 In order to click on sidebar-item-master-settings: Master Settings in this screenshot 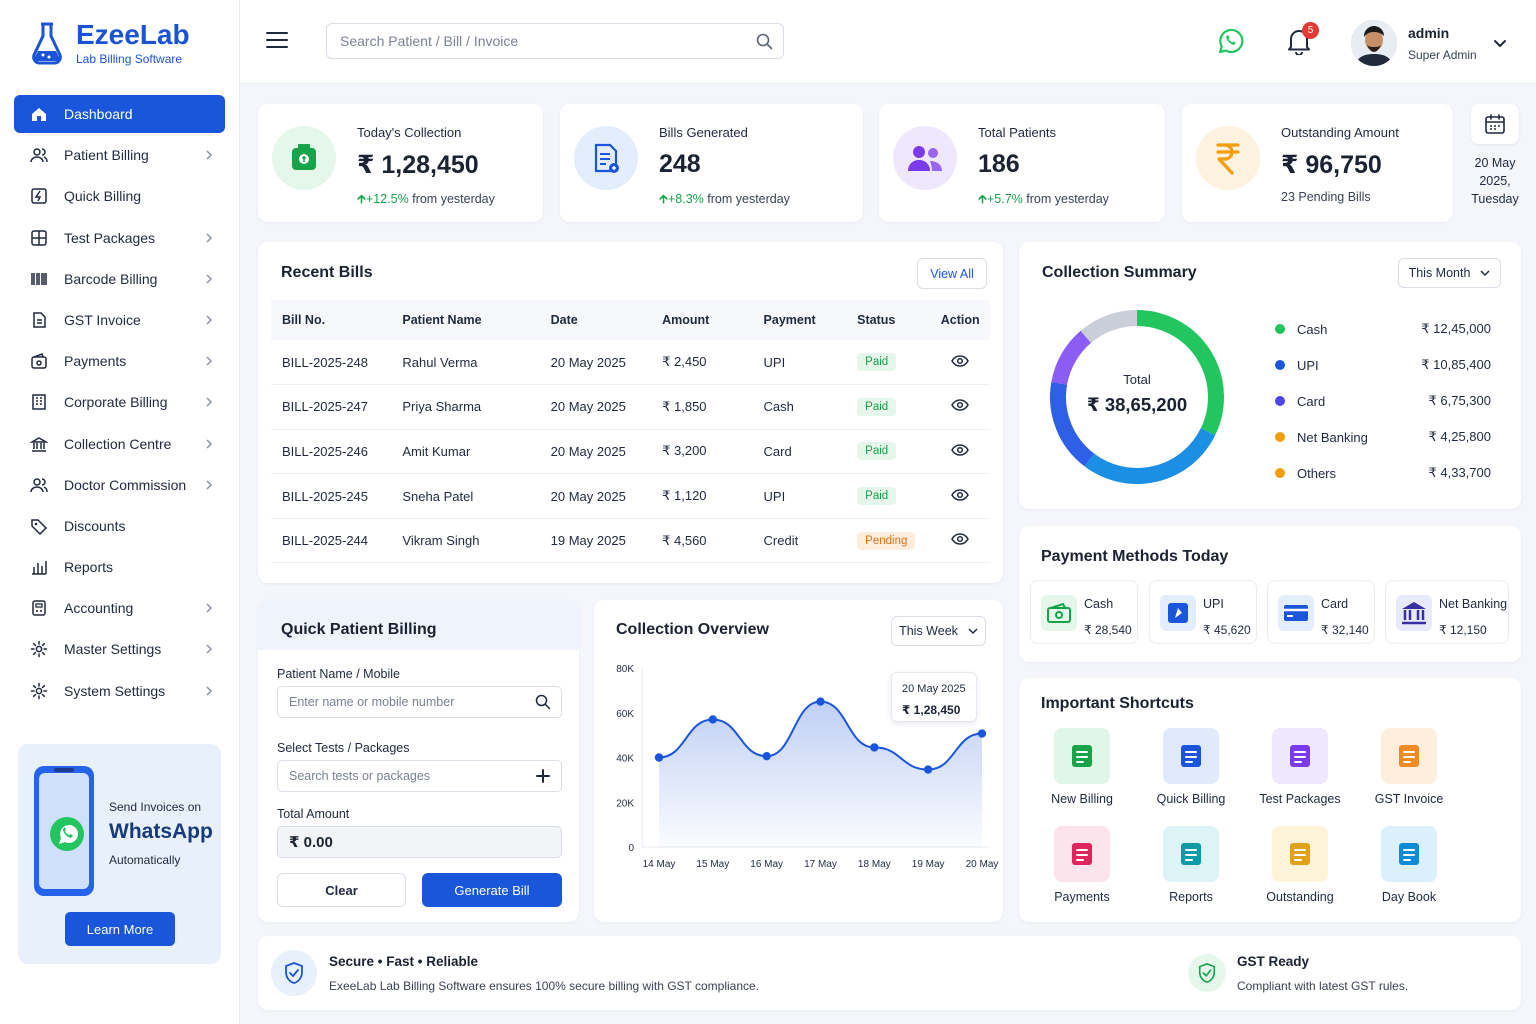, I will do `click(119, 649)`.